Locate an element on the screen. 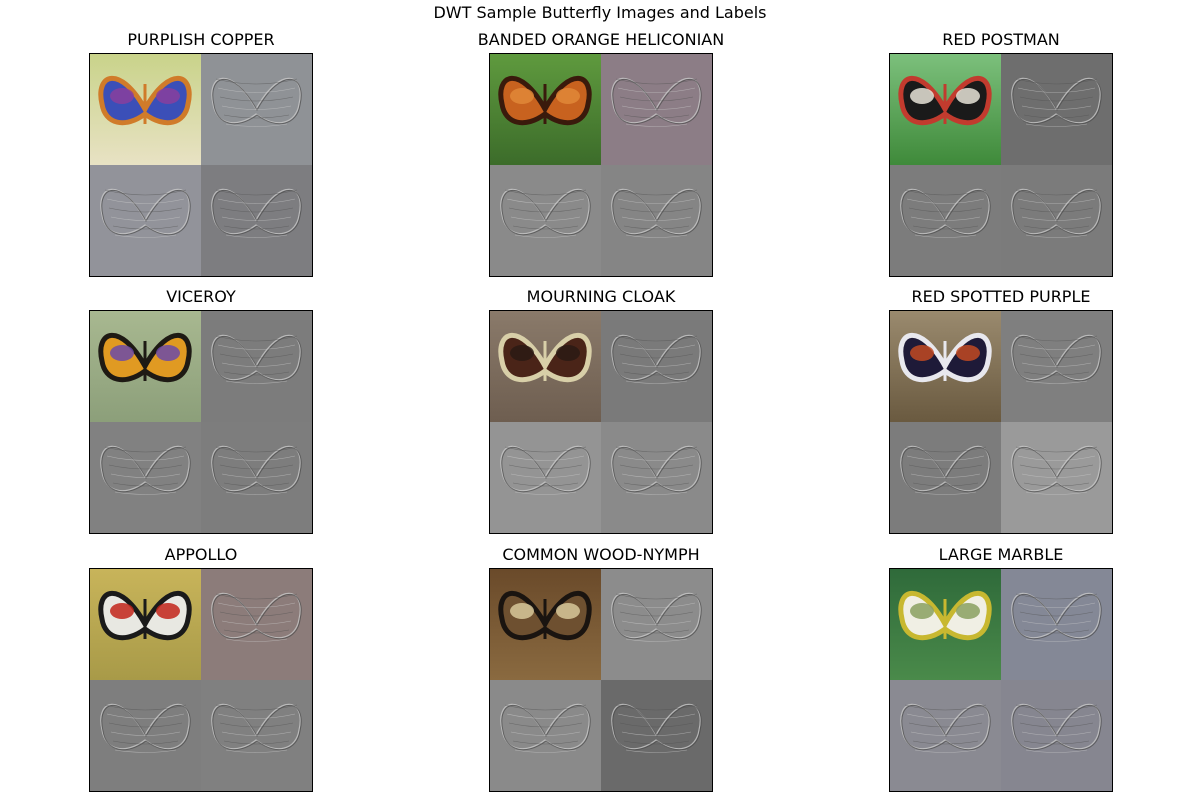 The width and height of the screenshot is (1200, 800). panel-label: RED SPOTTED PURPLE is located at coordinates (1001, 296).